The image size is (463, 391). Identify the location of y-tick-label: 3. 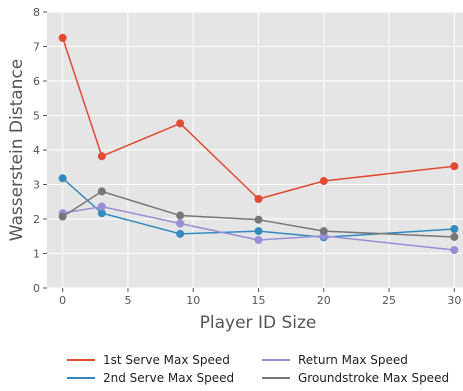
(36, 185).